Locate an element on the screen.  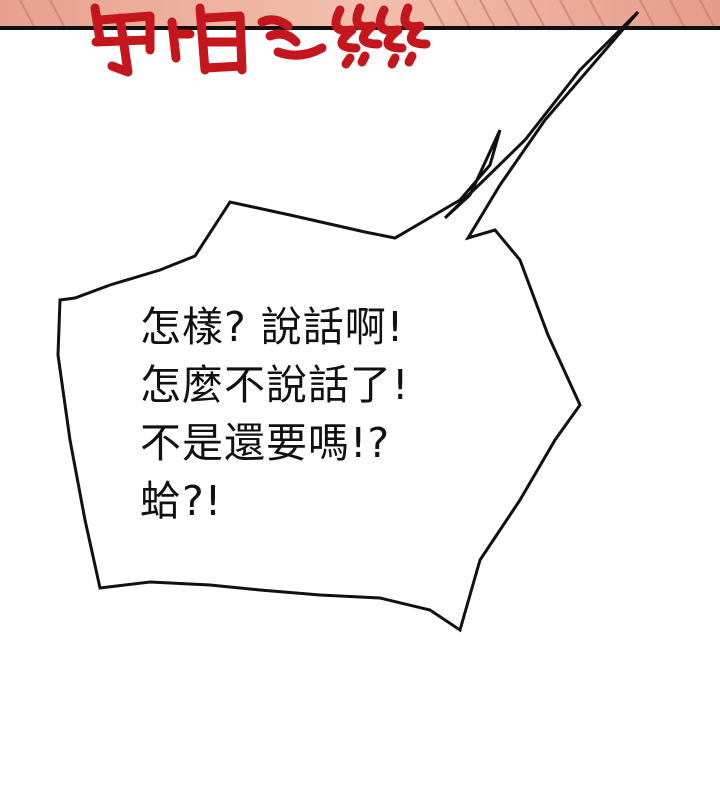
speech-line-2: 怎麼不說話了! is located at coordinates (320, 385).